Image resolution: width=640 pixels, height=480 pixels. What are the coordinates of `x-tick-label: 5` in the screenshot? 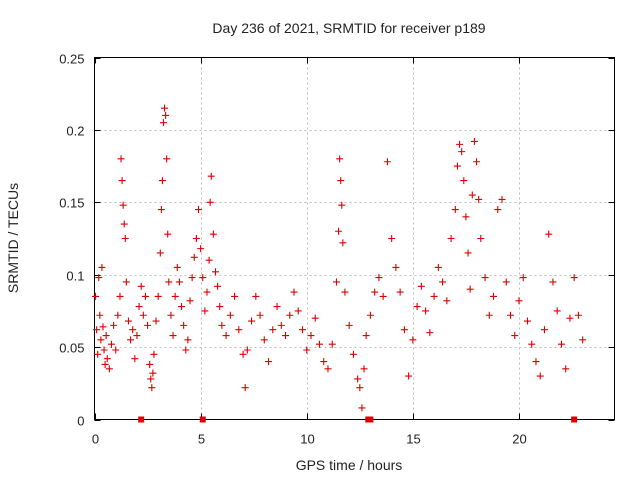 It's located at (201, 439).